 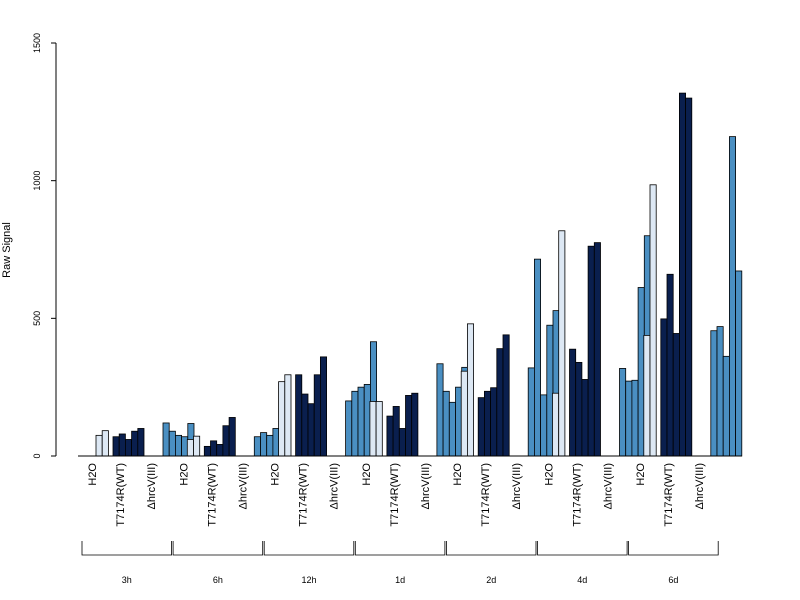 What do you see at coordinates (37, 455) in the screenshot?
I see `y-tick-label: 0` at bounding box center [37, 455].